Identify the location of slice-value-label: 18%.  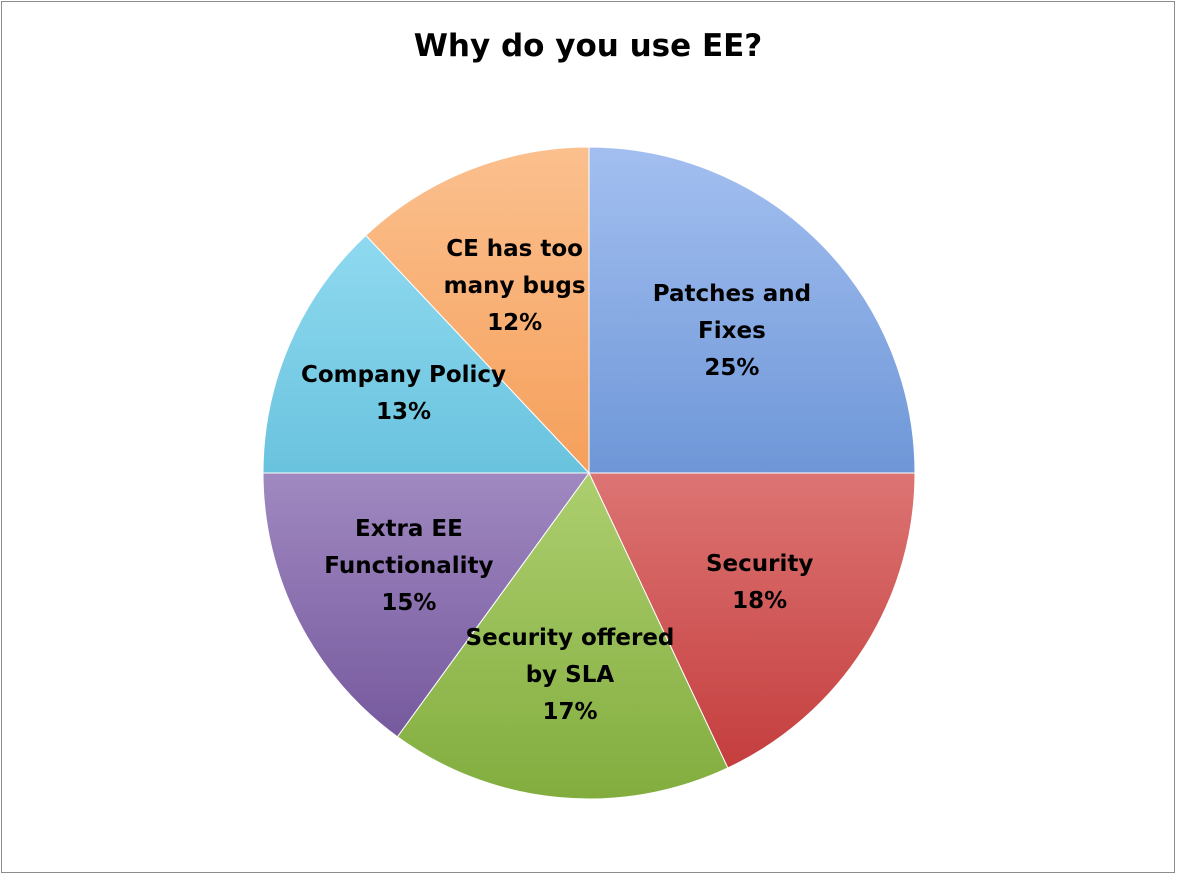
(759, 601).